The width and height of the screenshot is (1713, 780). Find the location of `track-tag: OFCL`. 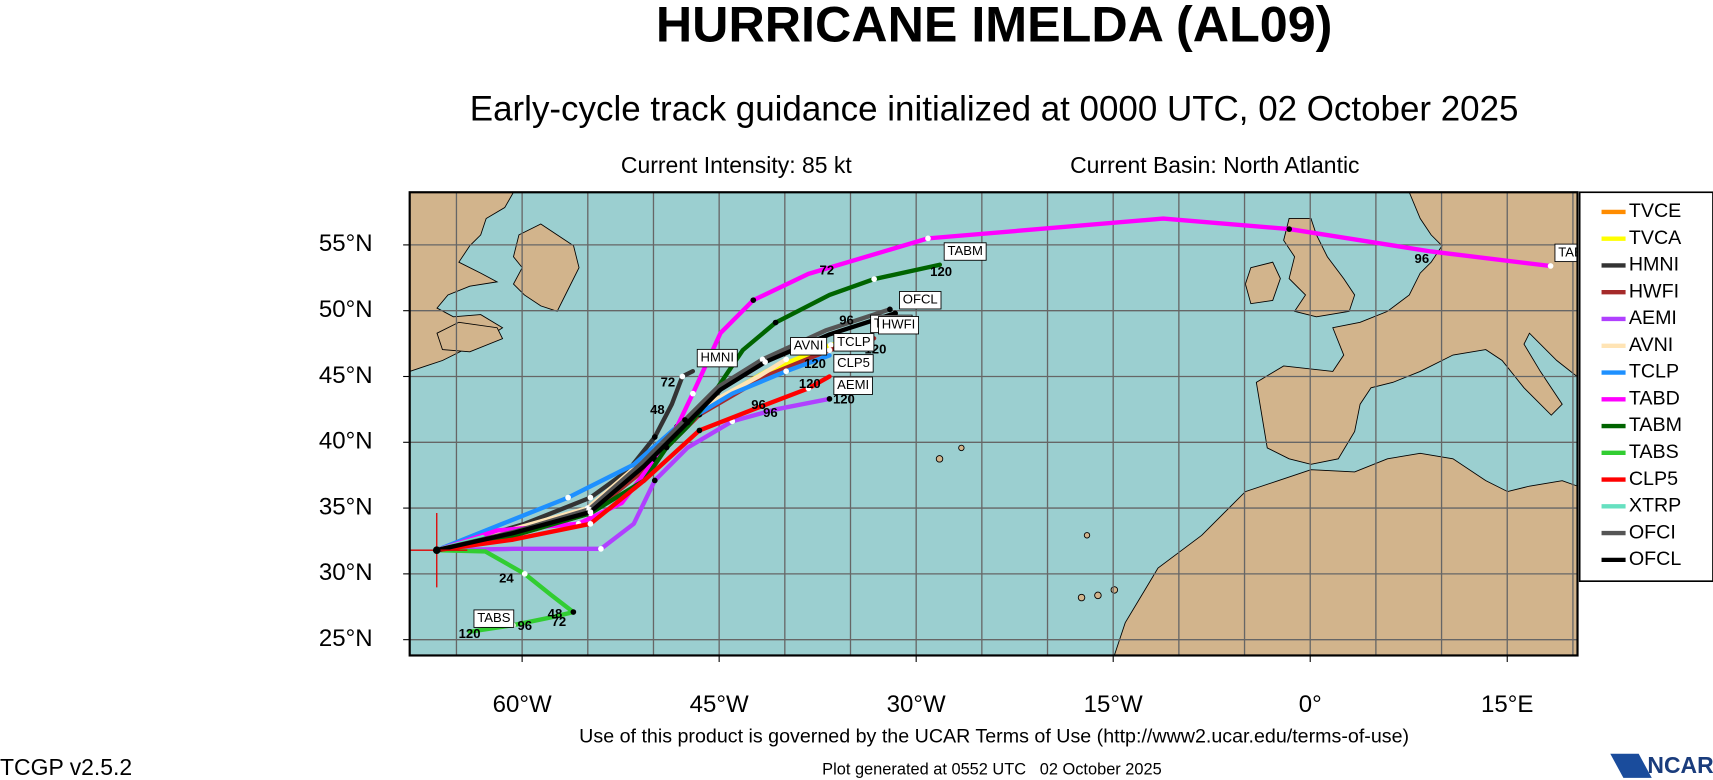

track-tag: OFCL is located at coordinates (920, 300).